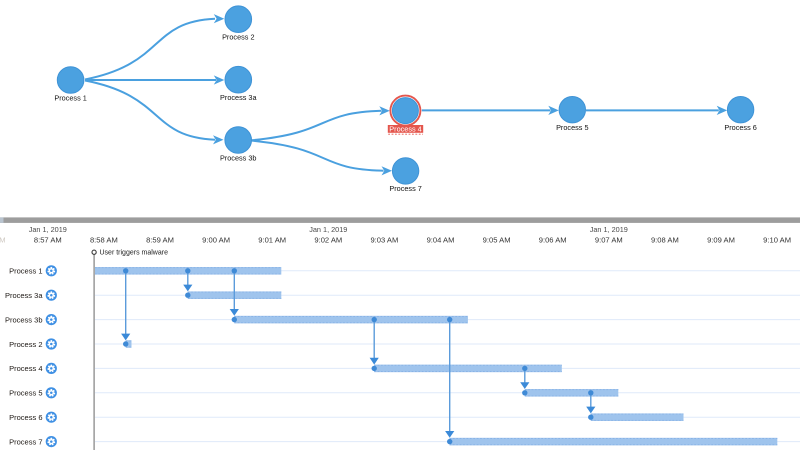 Image resolution: width=800 pixels, height=450 pixels. Describe the element at coordinates (328, 240) in the screenshot. I see `svg-text: 9:02 AM` at that location.